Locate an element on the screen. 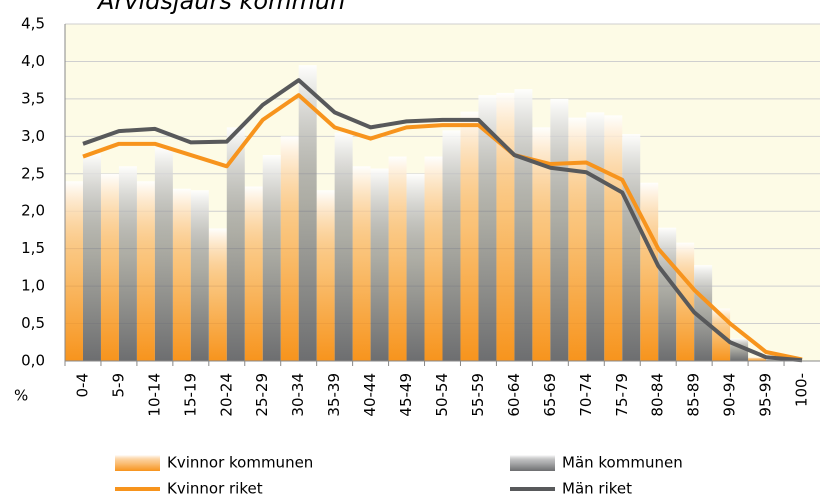 This screenshot has width=826, height=499. y-tick-label: 1,5 is located at coordinates (33, 248).